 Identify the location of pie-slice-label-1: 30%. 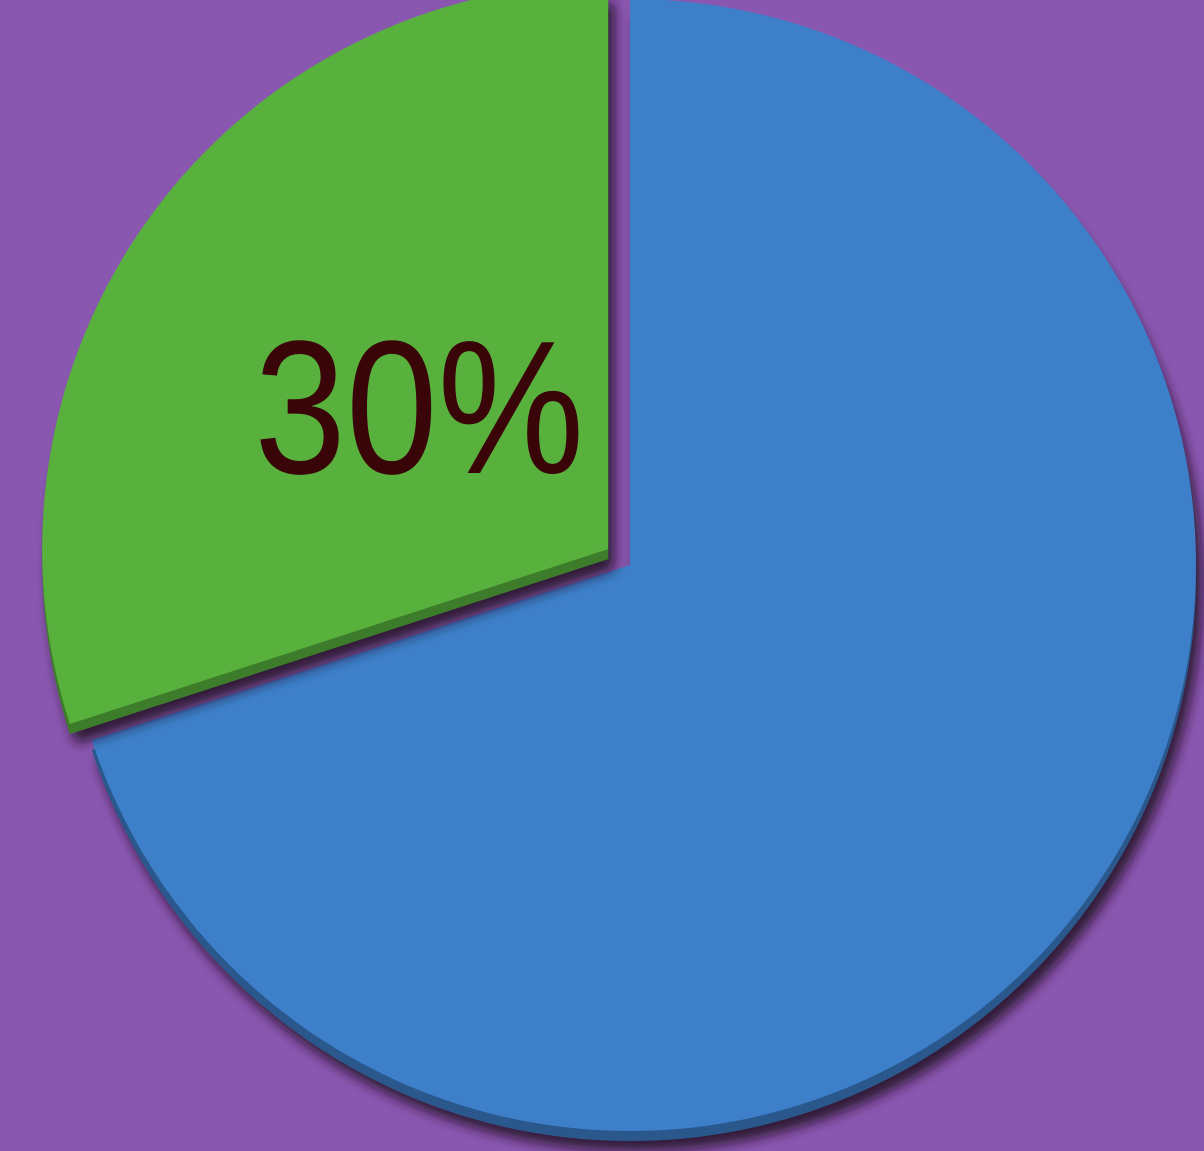
(419, 408).